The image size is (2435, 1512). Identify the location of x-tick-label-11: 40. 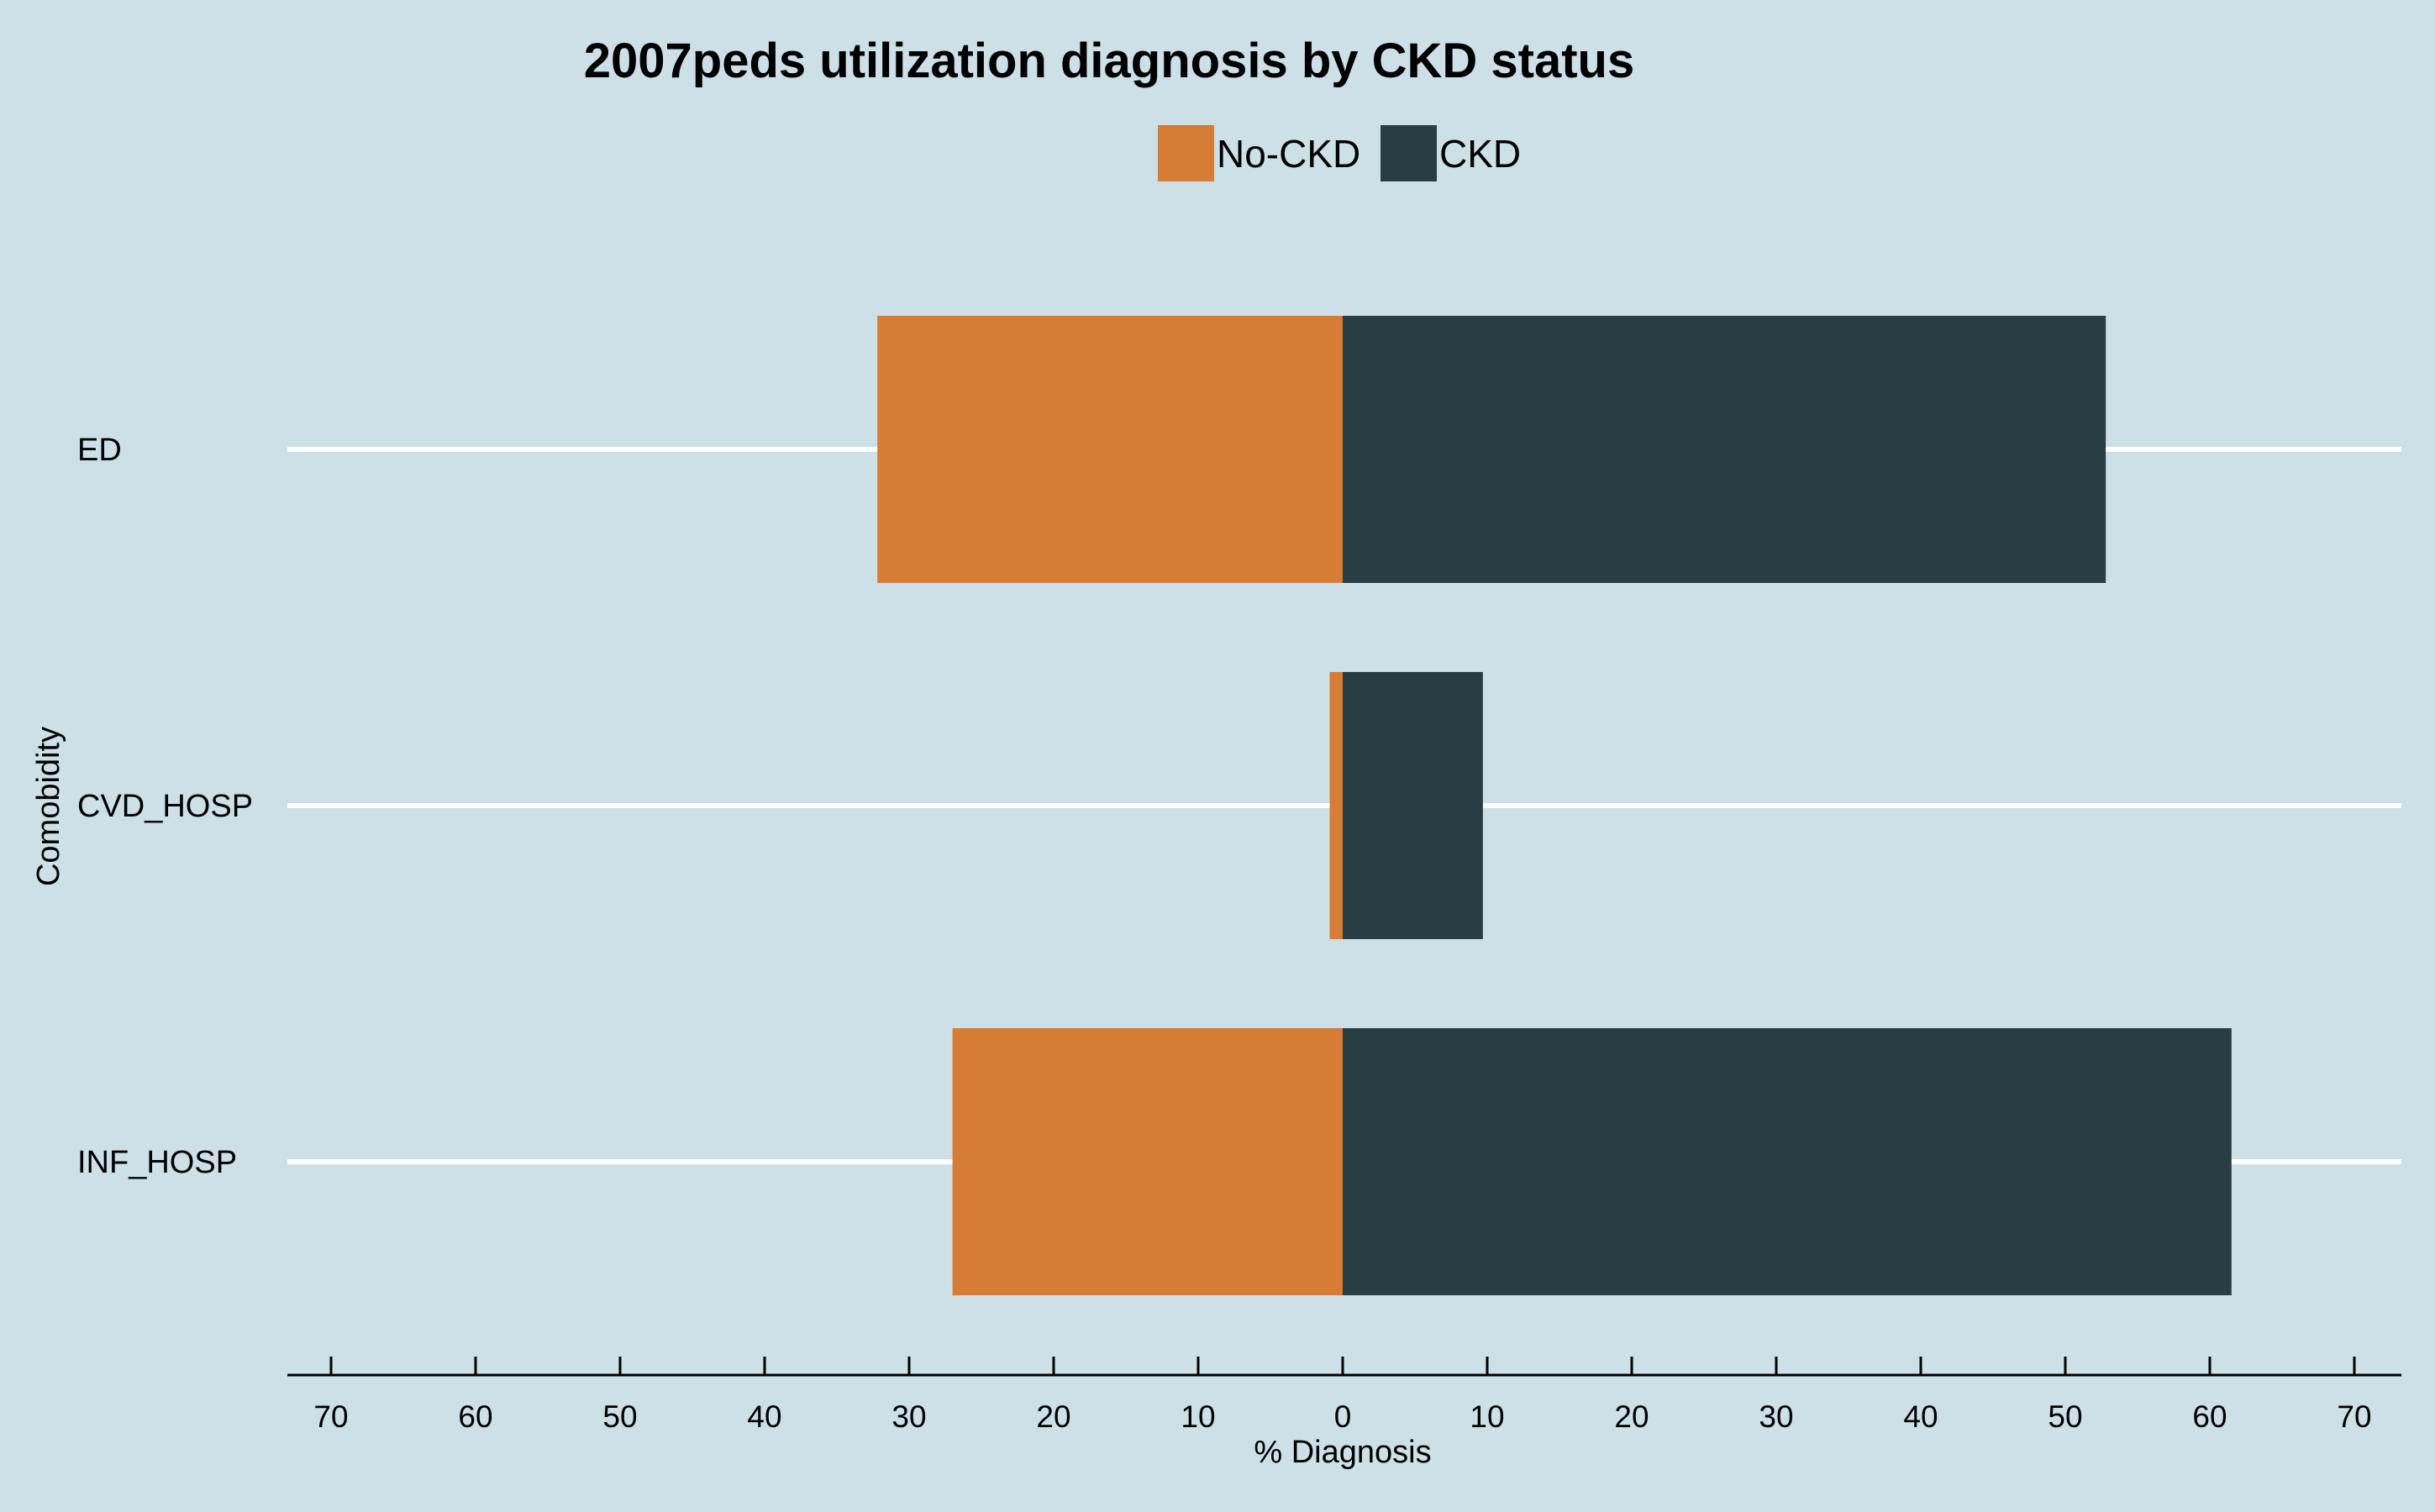
(1920, 1416).